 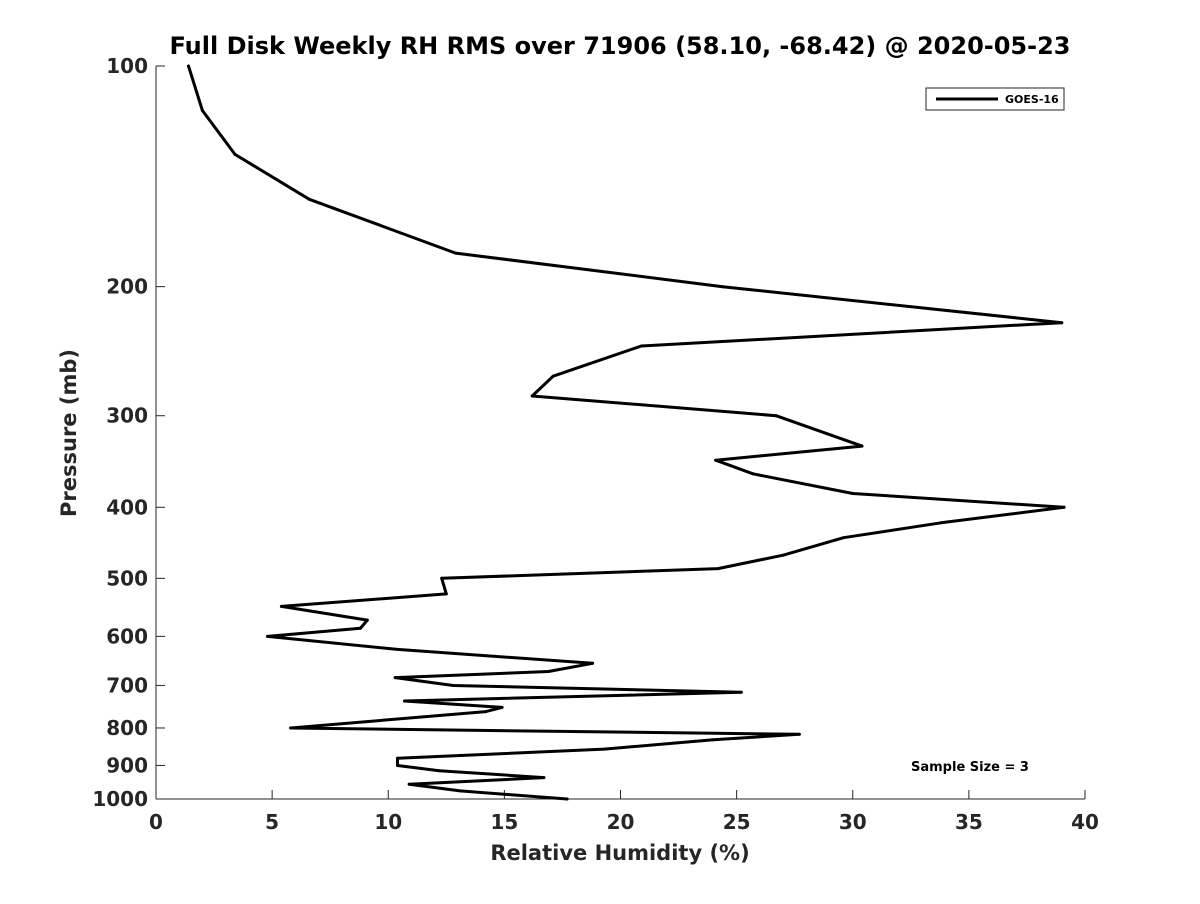 What do you see at coordinates (127, 685) in the screenshot?
I see `y-tick-label: 700` at bounding box center [127, 685].